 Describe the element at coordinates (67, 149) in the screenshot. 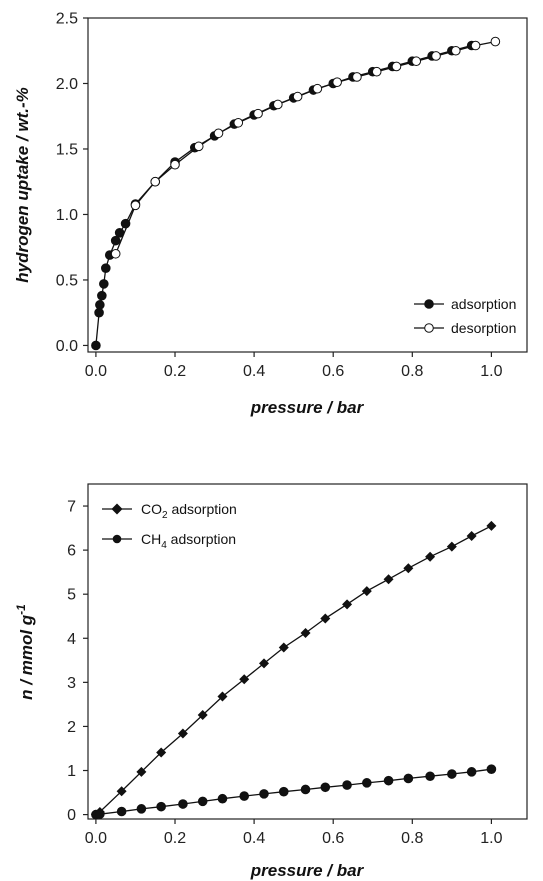

I see `y-tick-label: 1.5` at that location.